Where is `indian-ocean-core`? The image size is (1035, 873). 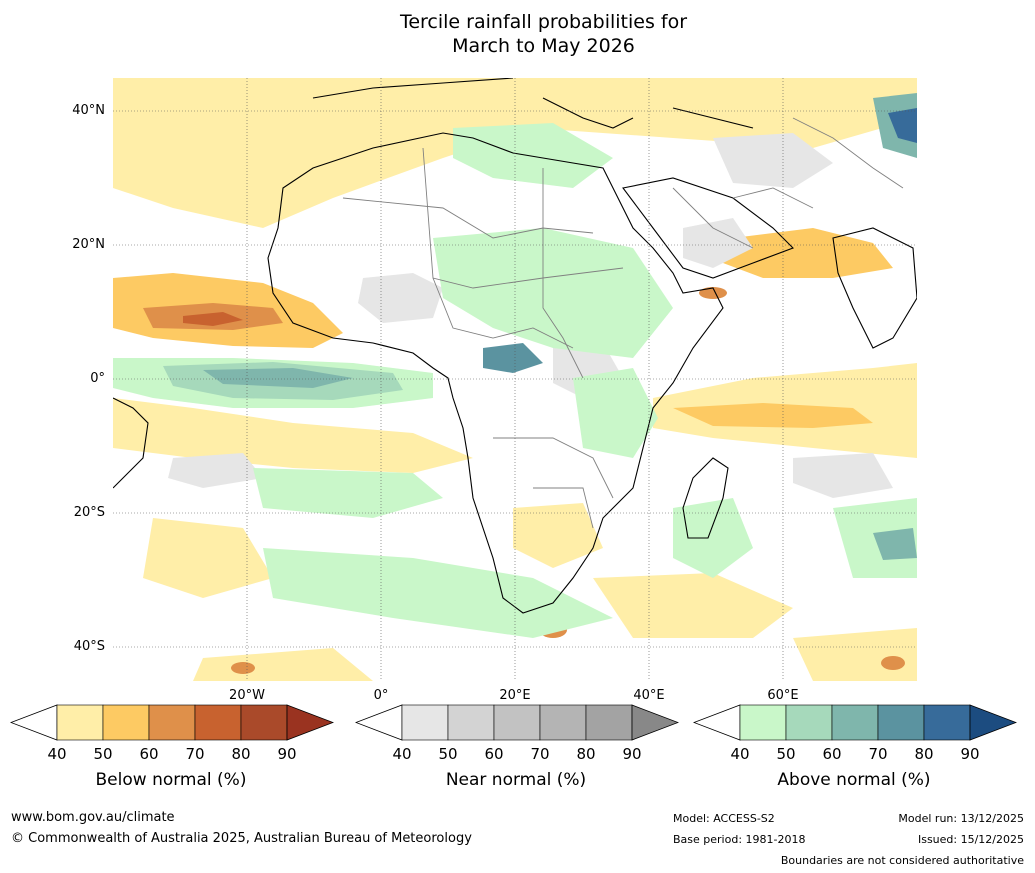 indian-ocean-core is located at coordinates (773, 415).